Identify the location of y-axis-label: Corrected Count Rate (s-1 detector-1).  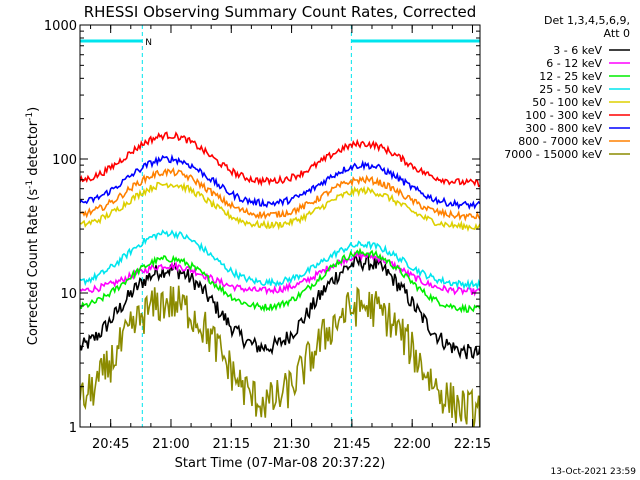
(33, 226).